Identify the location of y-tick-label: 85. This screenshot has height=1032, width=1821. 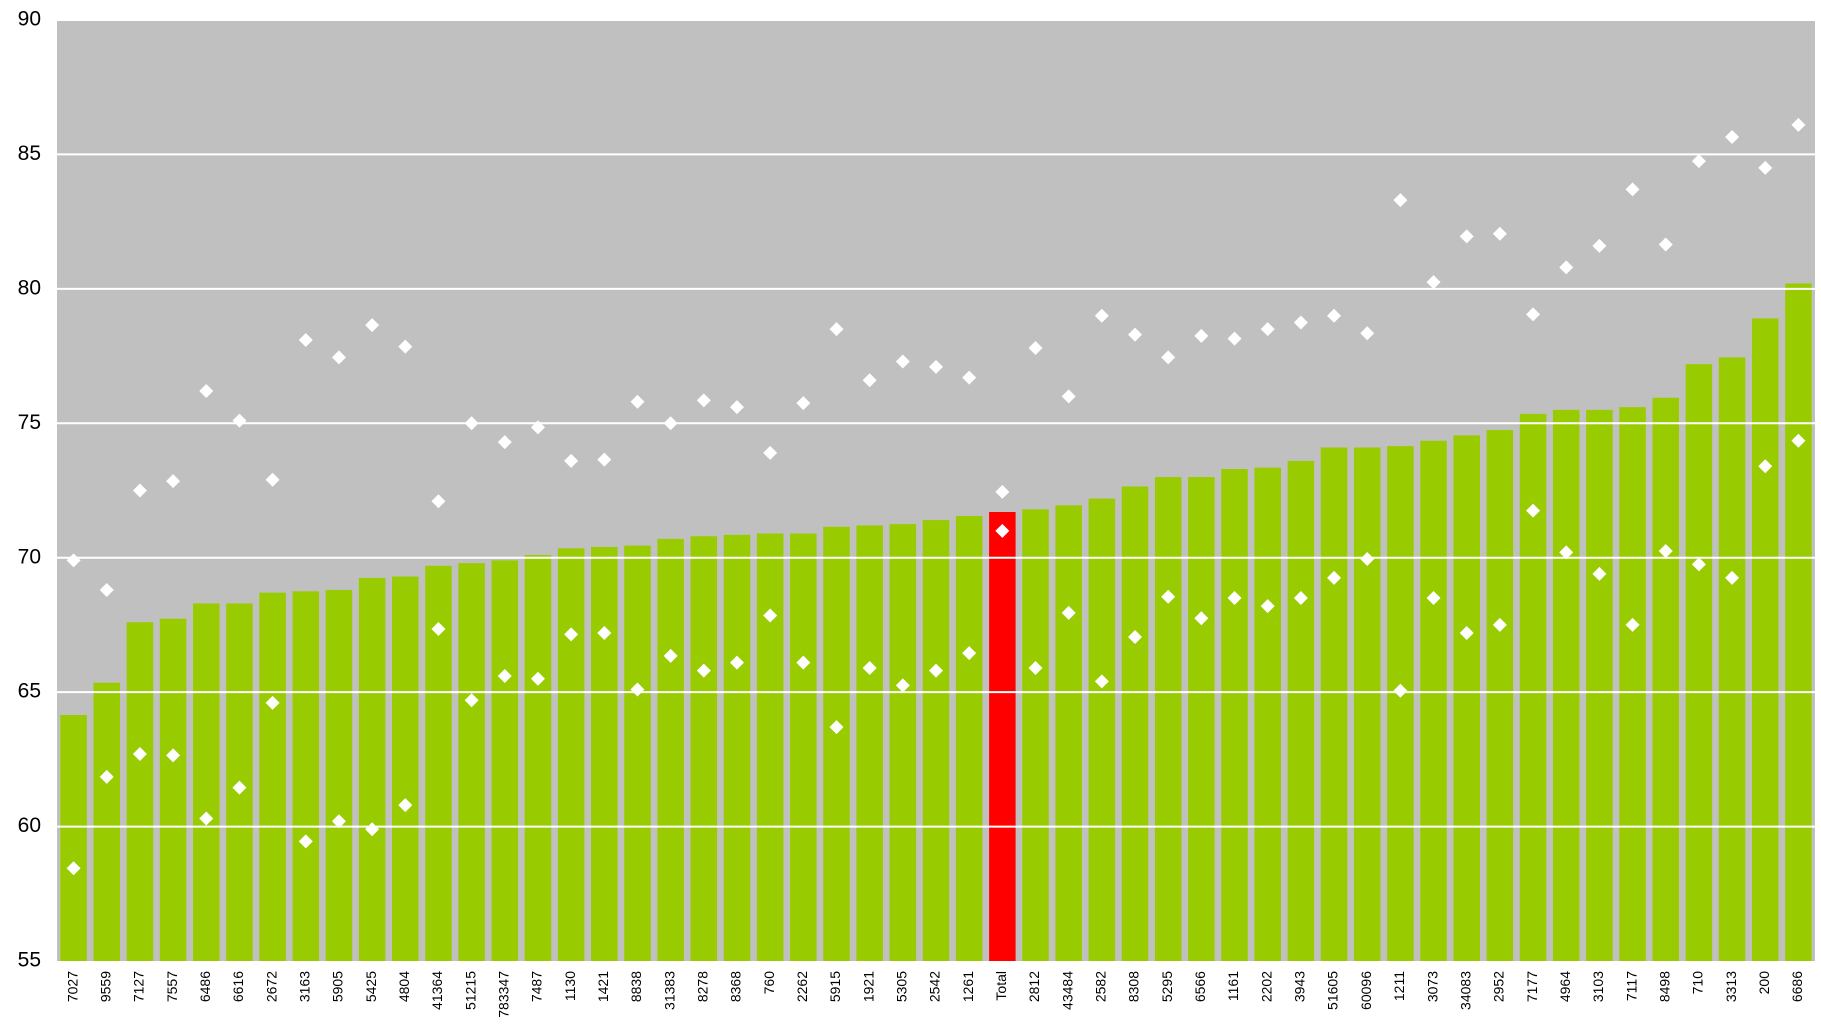
(29, 153).